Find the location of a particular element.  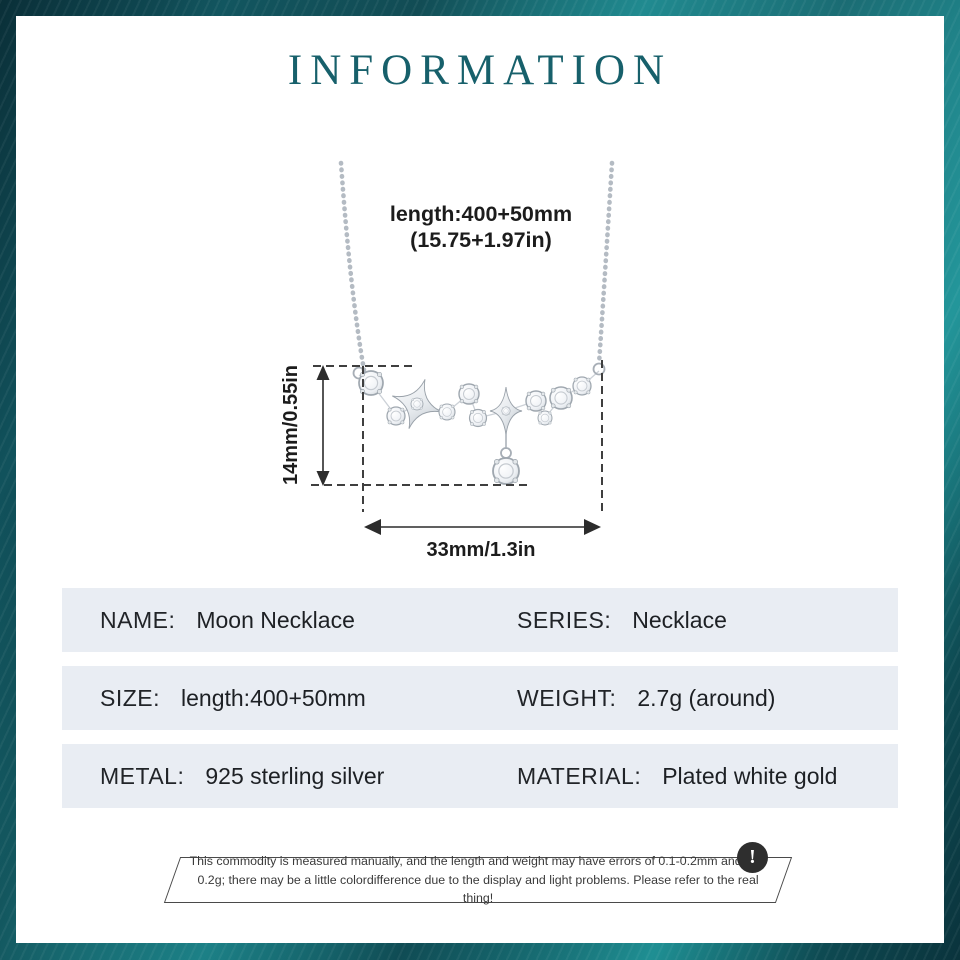

spec-label-weight: WEIGHT: is located at coordinates (567, 697).